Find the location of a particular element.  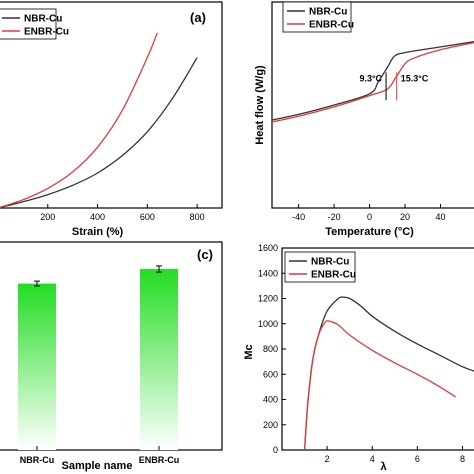

x-tick-label: 8 is located at coordinates (462, 459).